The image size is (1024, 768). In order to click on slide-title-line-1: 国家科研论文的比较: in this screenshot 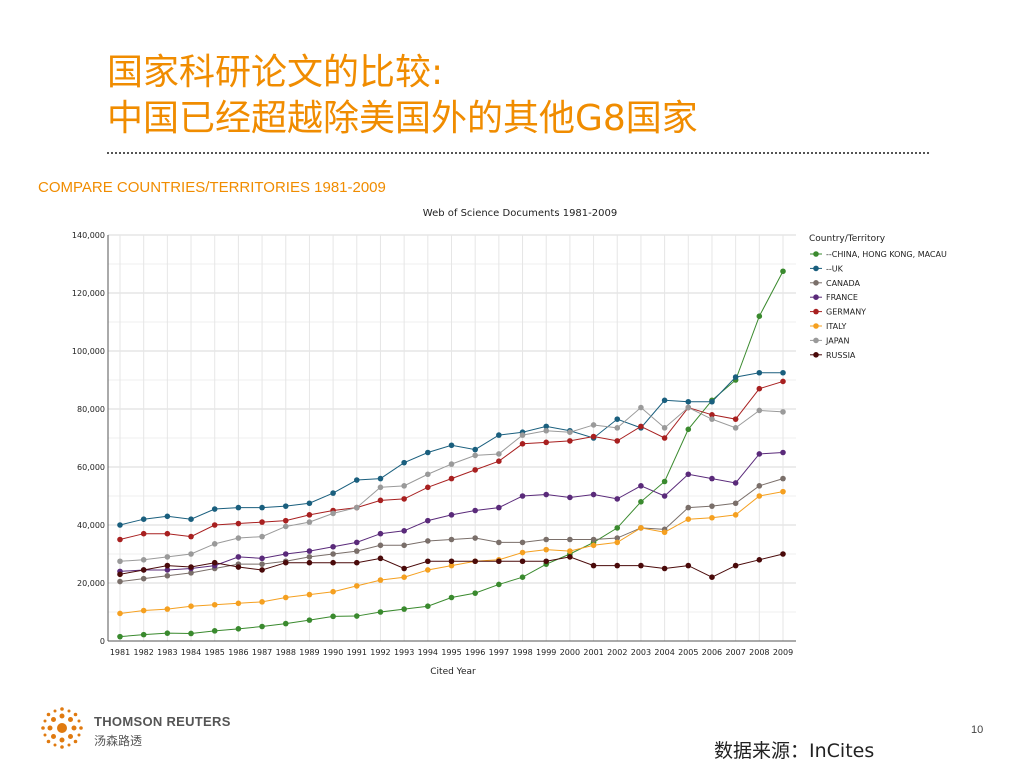, I will do `click(275, 72)`.